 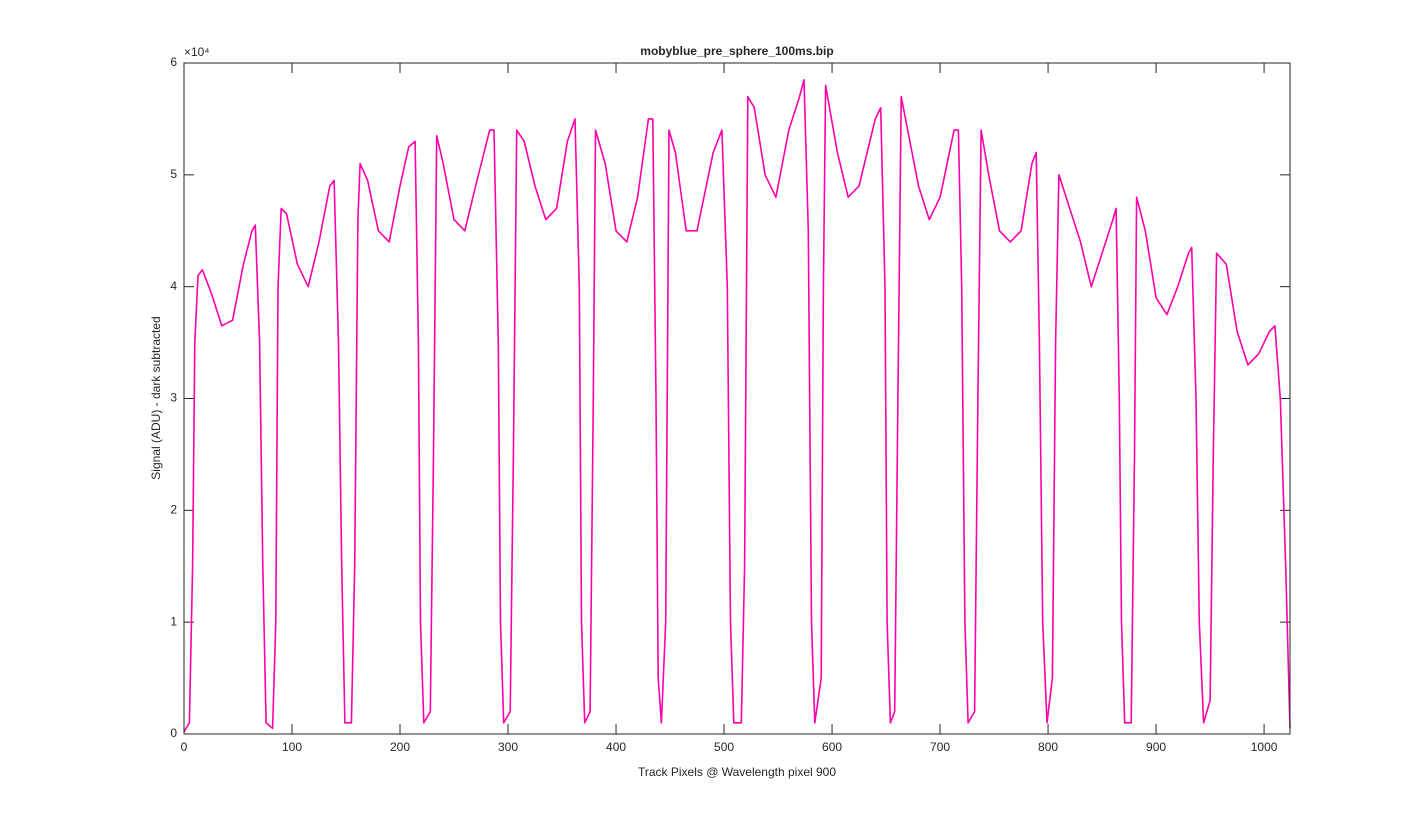 I want to click on x-tick-label: 600, so click(x=832, y=747).